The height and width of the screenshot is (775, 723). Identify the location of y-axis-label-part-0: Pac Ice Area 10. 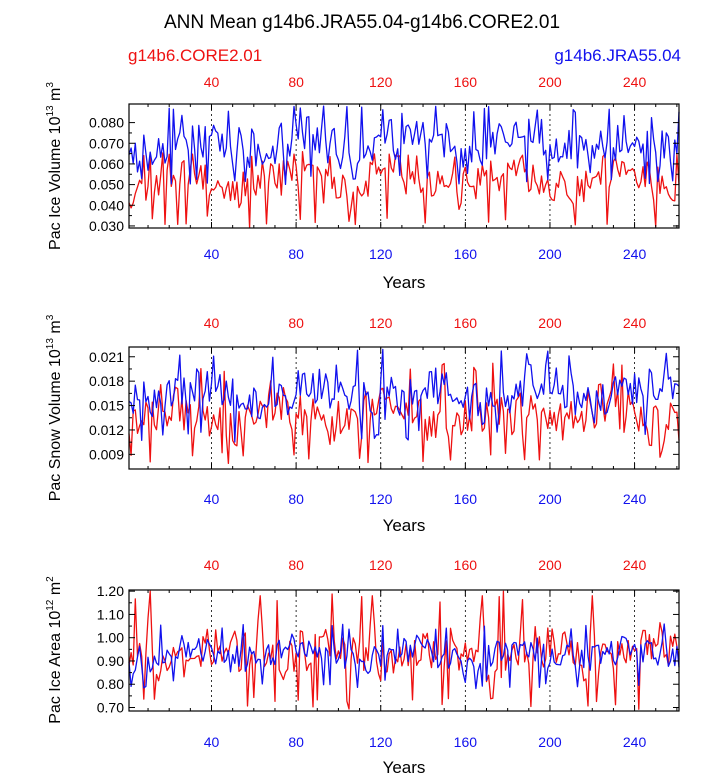
(55, 667).